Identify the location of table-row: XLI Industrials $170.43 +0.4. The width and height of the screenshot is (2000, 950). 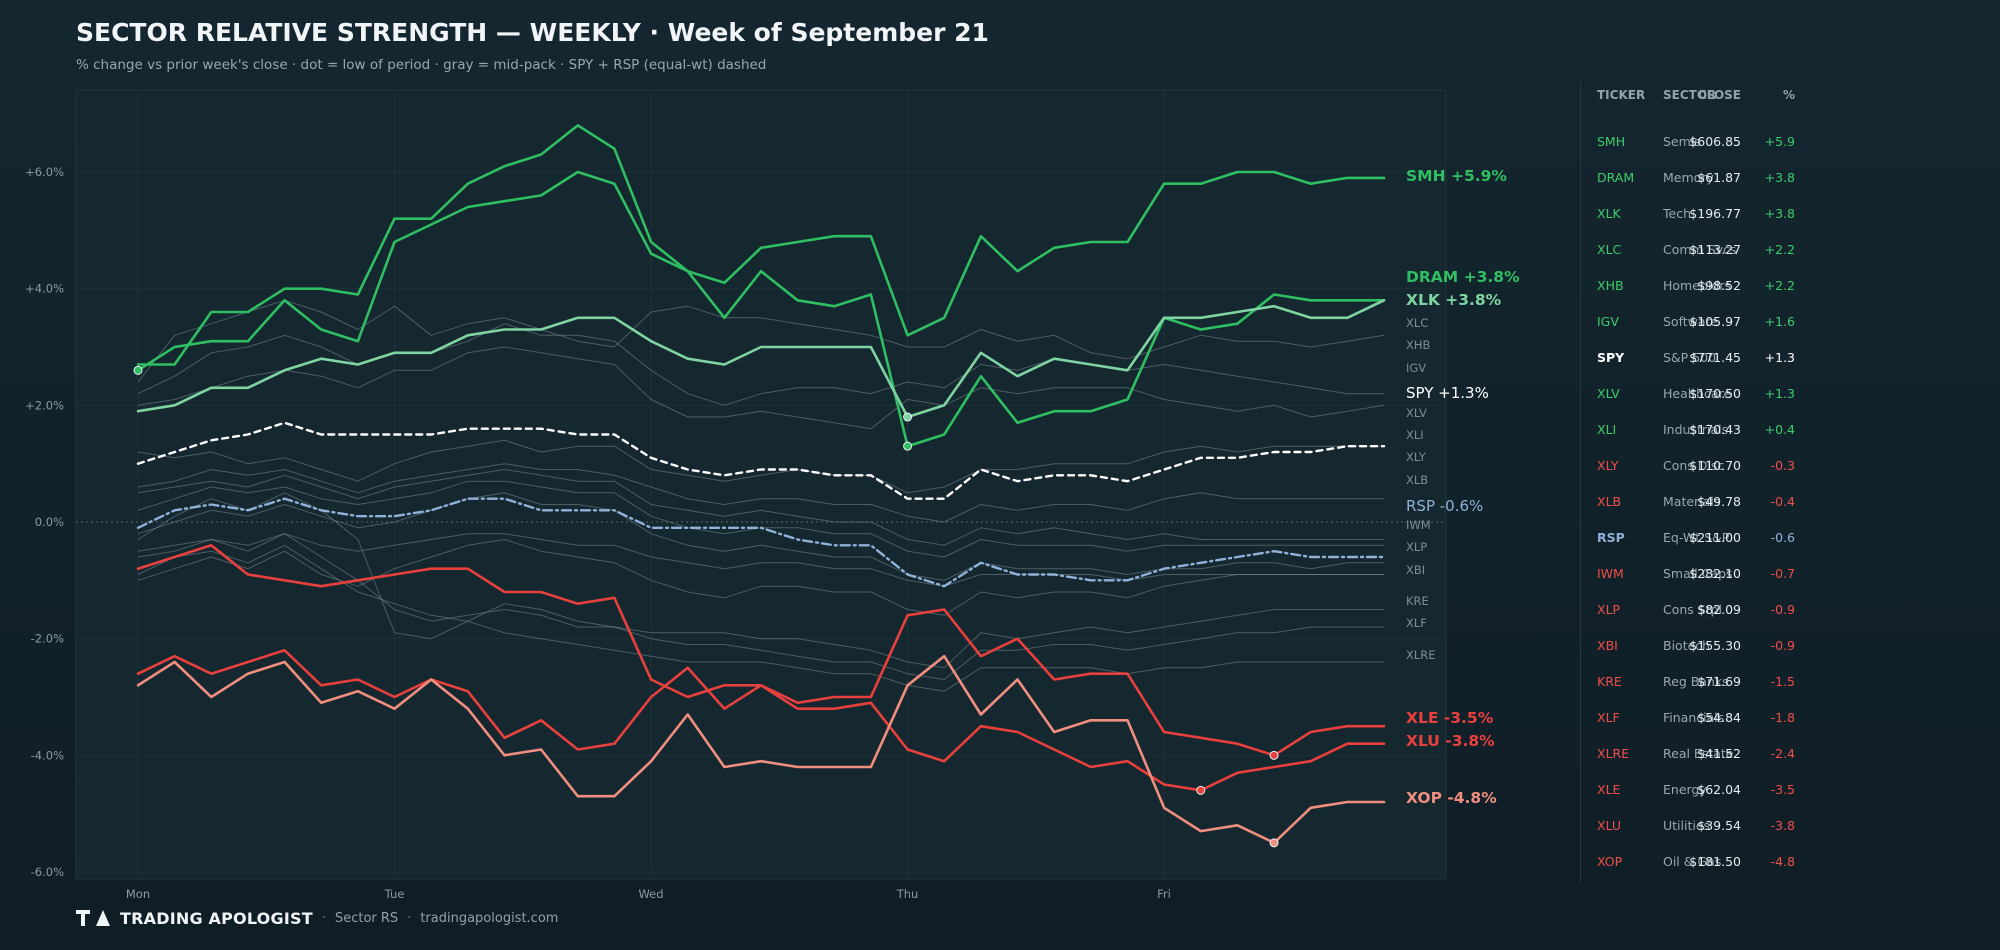
(1718, 430).